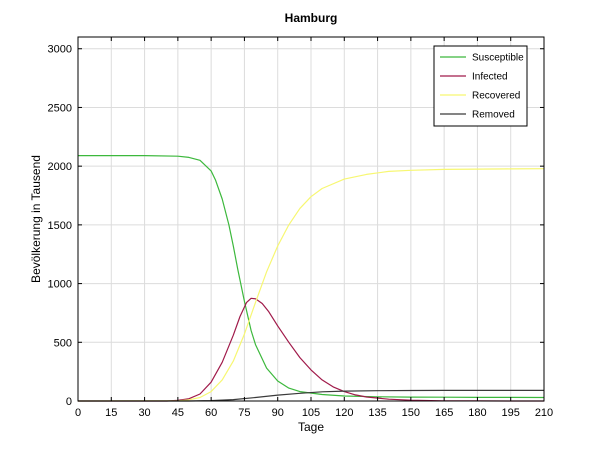 The height and width of the screenshot is (450, 600). What do you see at coordinates (311, 427) in the screenshot?
I see `x-axis-label: Tage` at bounding box center [311, 427].